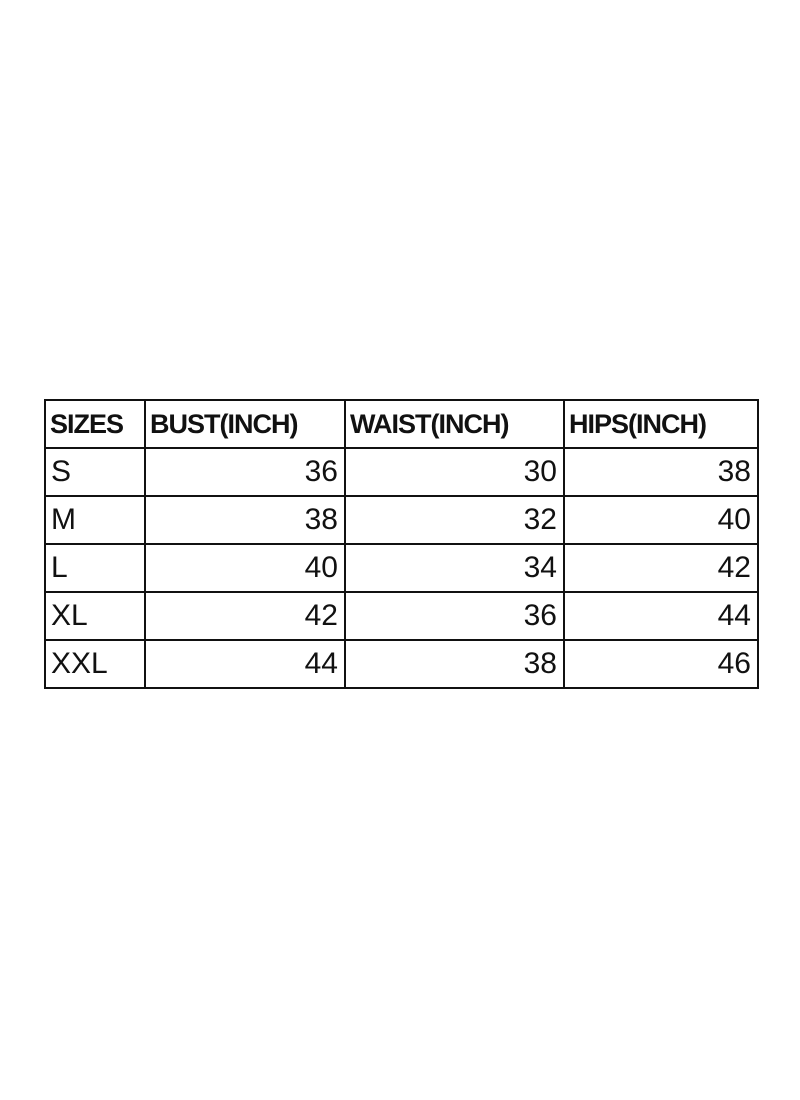  I want to click on size-cell: L, so click(95, 568).